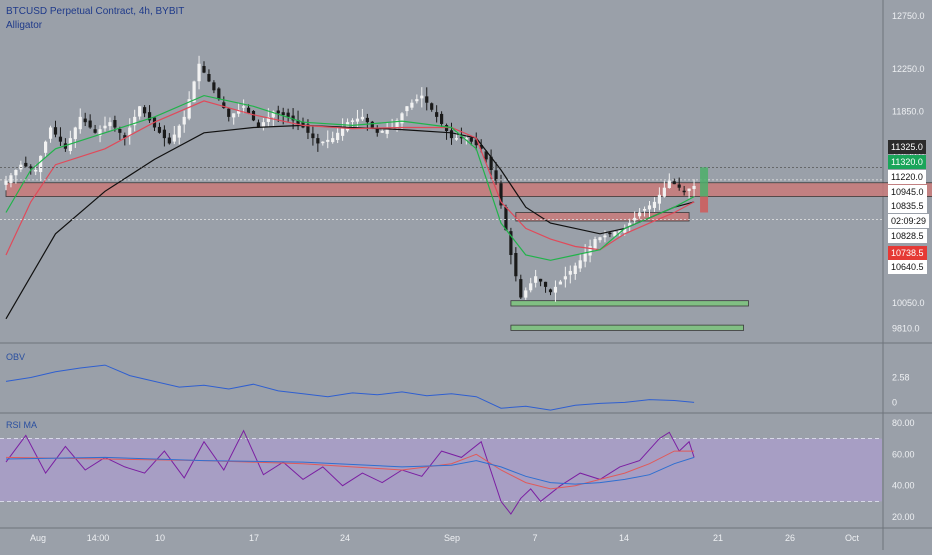  I want to click on x-tick-label: 24, so click(345, 538).